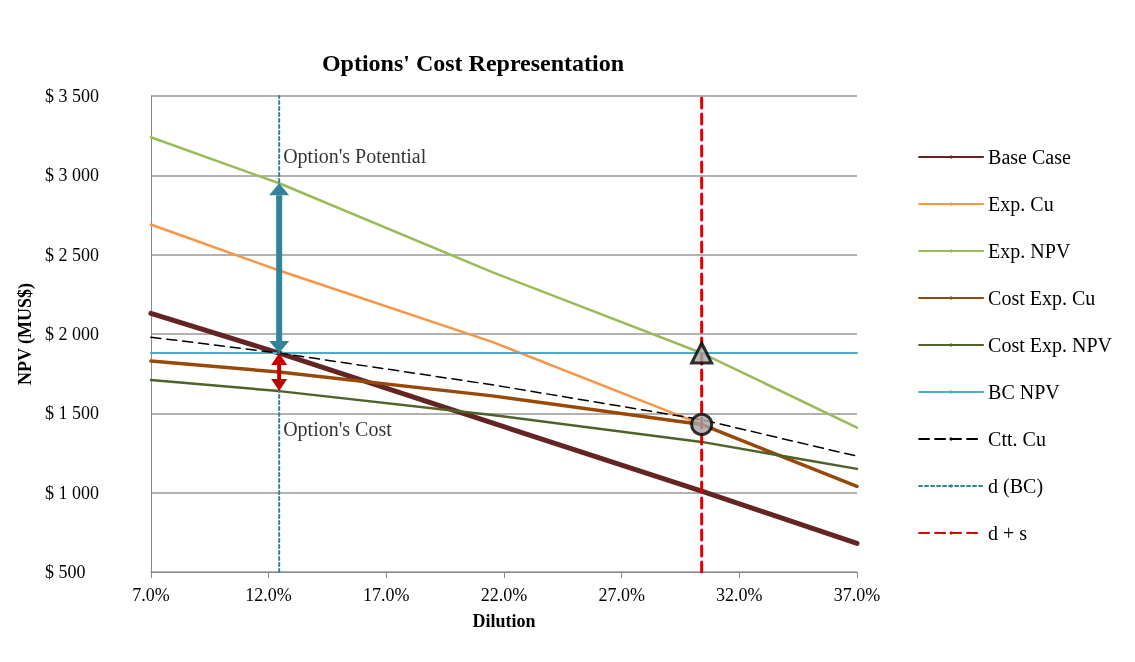 Image resolution: width=1135 pixels, height=662 pixels. I want to click on y-tick-label: $ 3 000, so click(71, 175).